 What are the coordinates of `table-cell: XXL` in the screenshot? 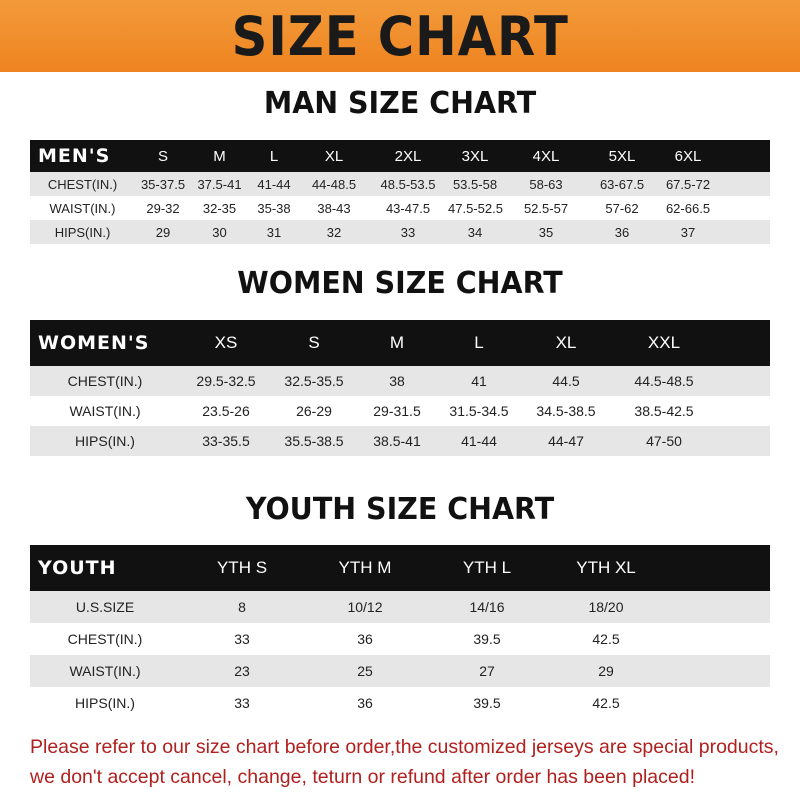 It's located at (664, 342).